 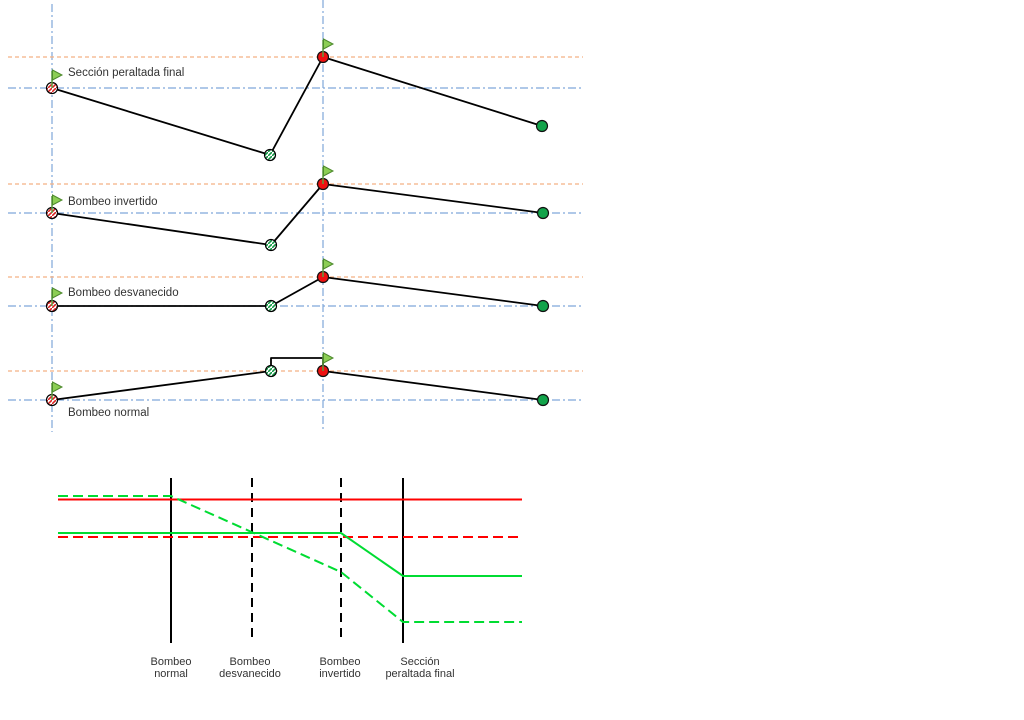 I want to click on station-label: Sección, so click(x=419, y=662).